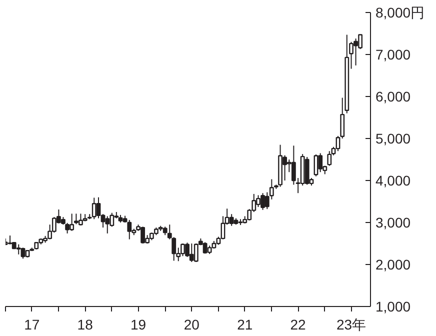 The width and height of the screenshot is (436, 336). Describe the element at coordinates (298, 324) in the screenshot. I see `x-tick-label: 22` at that location.